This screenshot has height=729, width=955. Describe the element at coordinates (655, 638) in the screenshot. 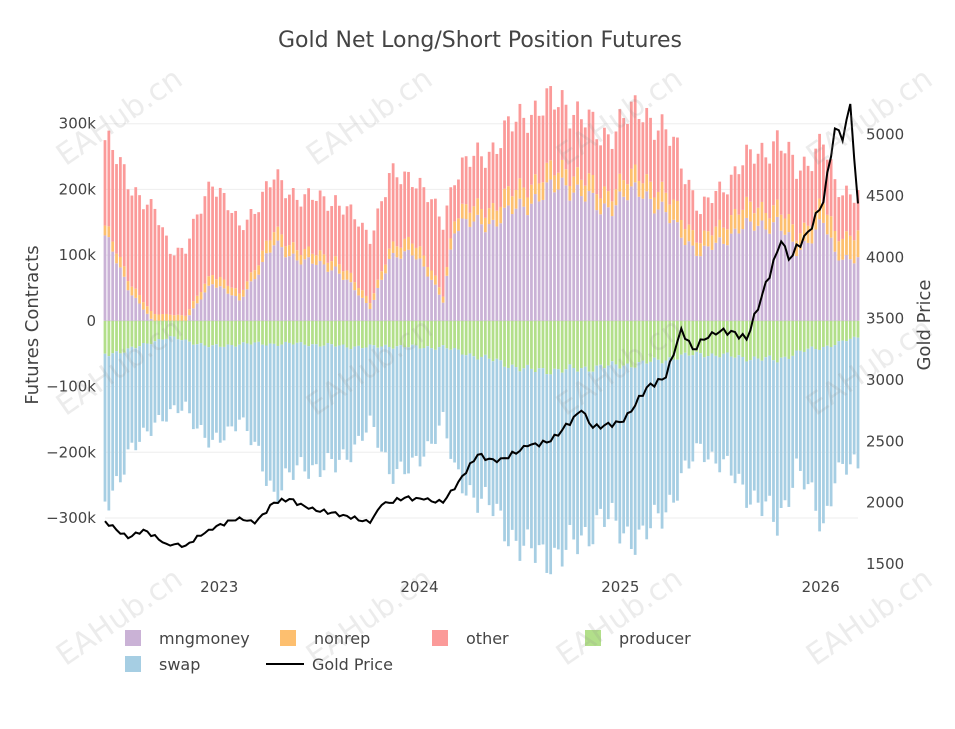

I see `legend-label: producer` at that location.